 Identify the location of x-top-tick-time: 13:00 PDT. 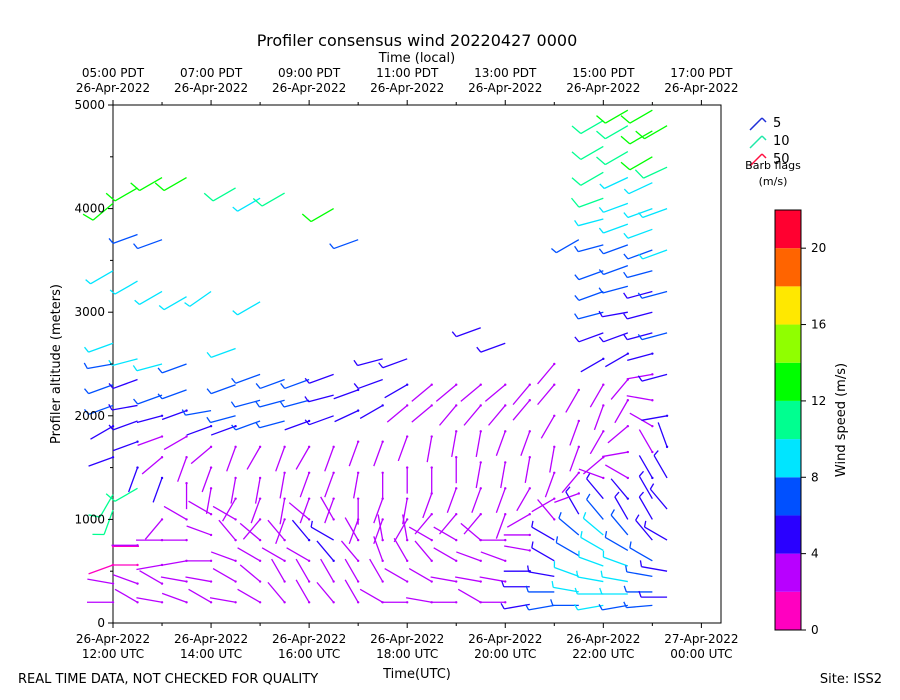
(505, 73).